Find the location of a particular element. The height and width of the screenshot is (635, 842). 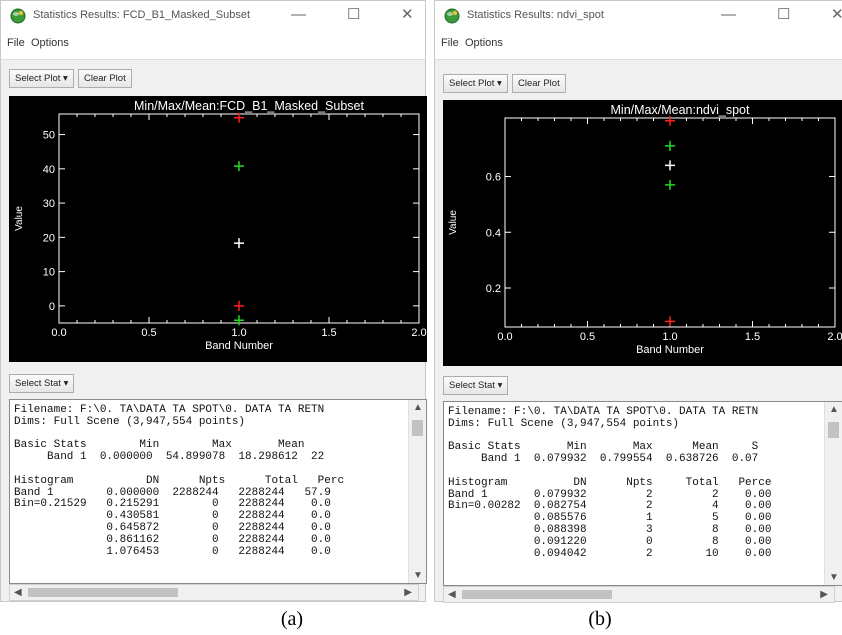

stats-line: Band 1 0.000000 54.899078 18.298612 22 is located at coordinates (169, 457).